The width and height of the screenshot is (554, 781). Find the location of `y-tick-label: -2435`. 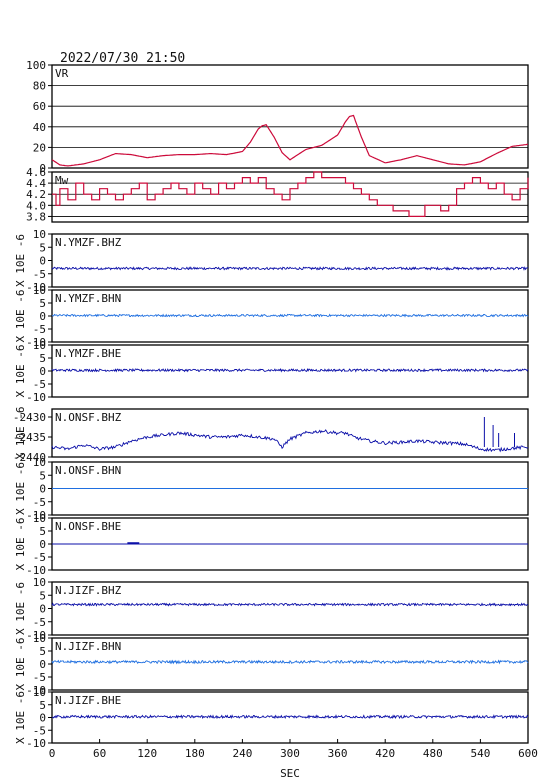

y-tick-label: -2435 is located at coordinates (29, 437).